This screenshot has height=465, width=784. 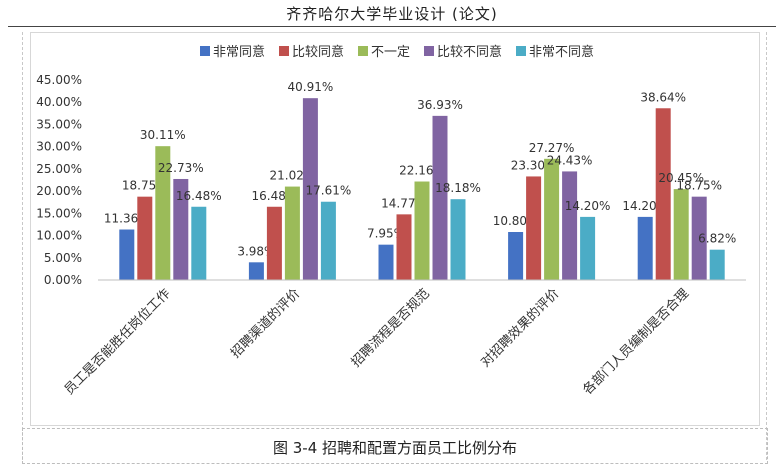 What do you see at coordinates (59, 102) in the screenshot?
I see `y-tick-label: 40.00%` at bounding box center [59, 102].